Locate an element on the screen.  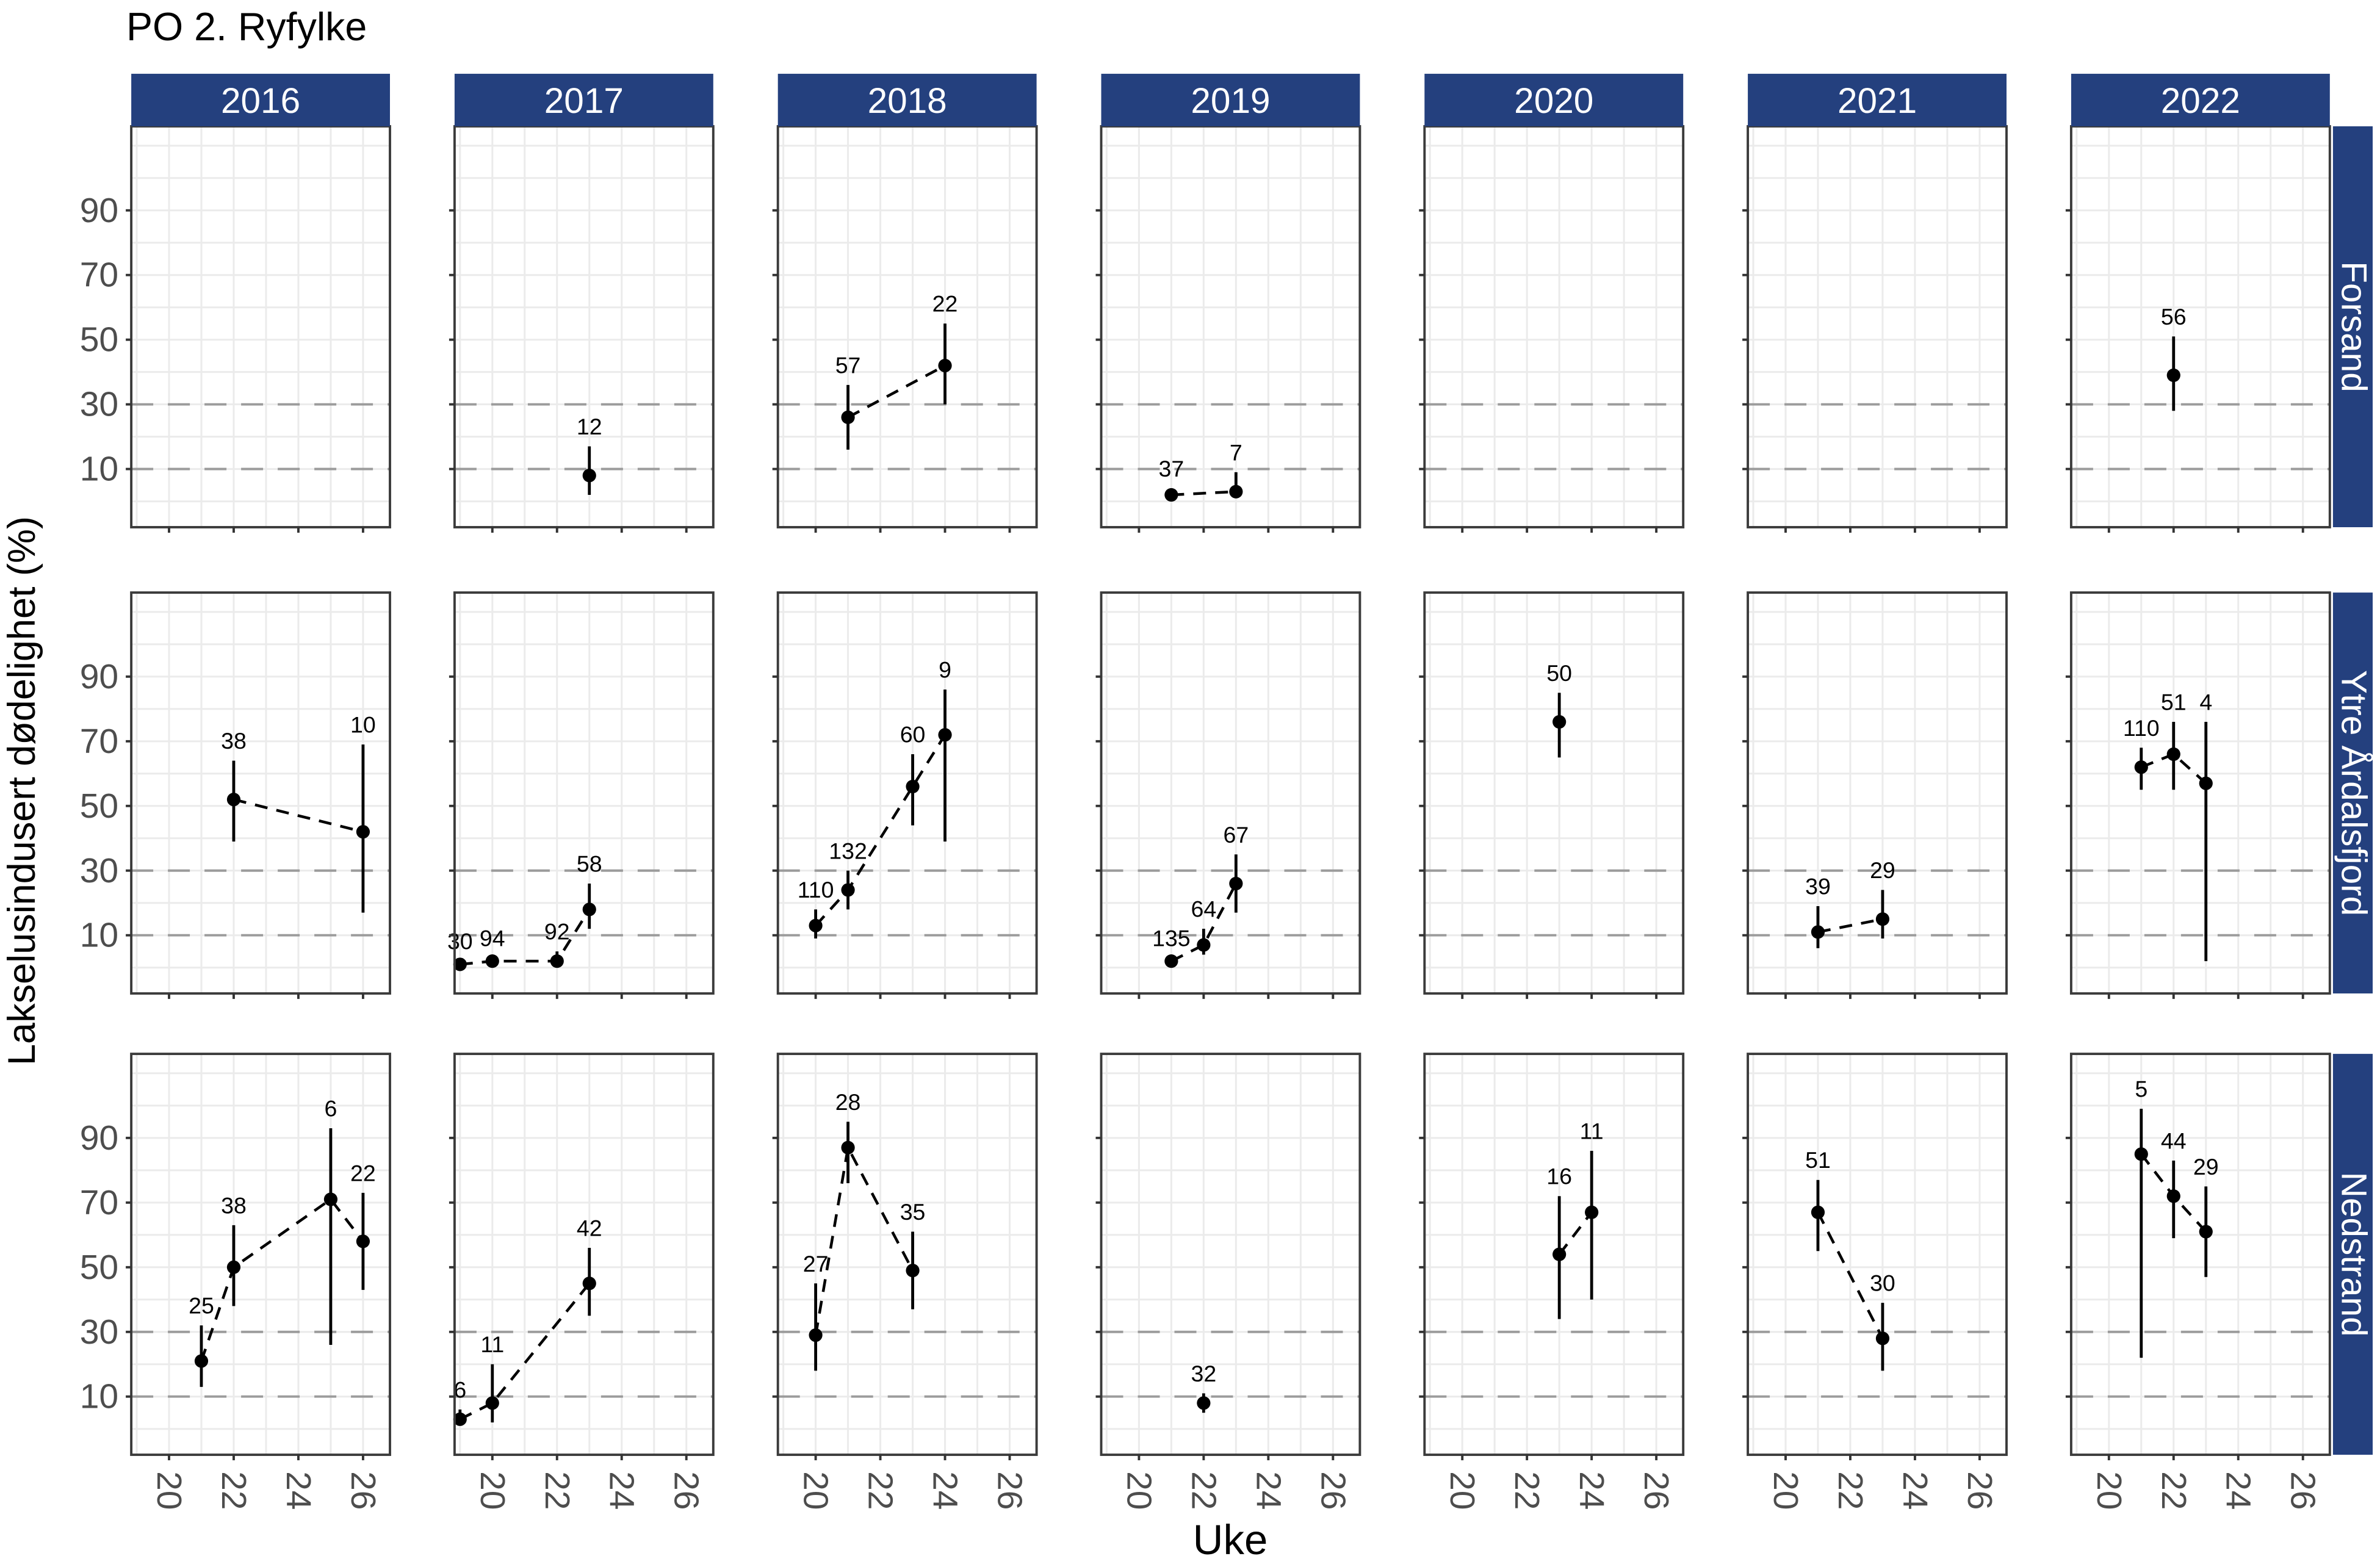
point-count-label: 28 is located at coordinates (848, 1102).